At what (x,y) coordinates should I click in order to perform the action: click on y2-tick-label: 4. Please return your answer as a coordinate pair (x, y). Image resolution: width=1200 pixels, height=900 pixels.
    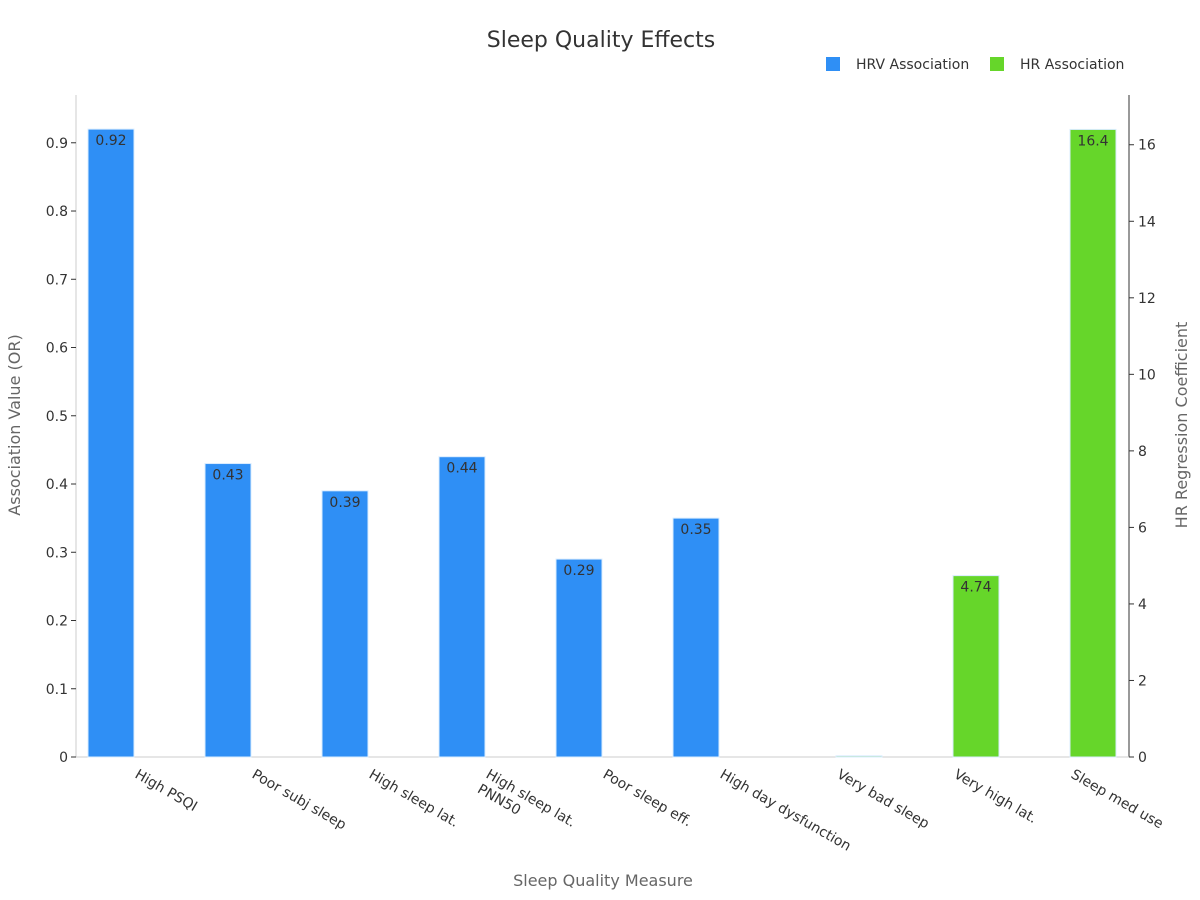
    Looking at the image, I should click on (1142, 605).